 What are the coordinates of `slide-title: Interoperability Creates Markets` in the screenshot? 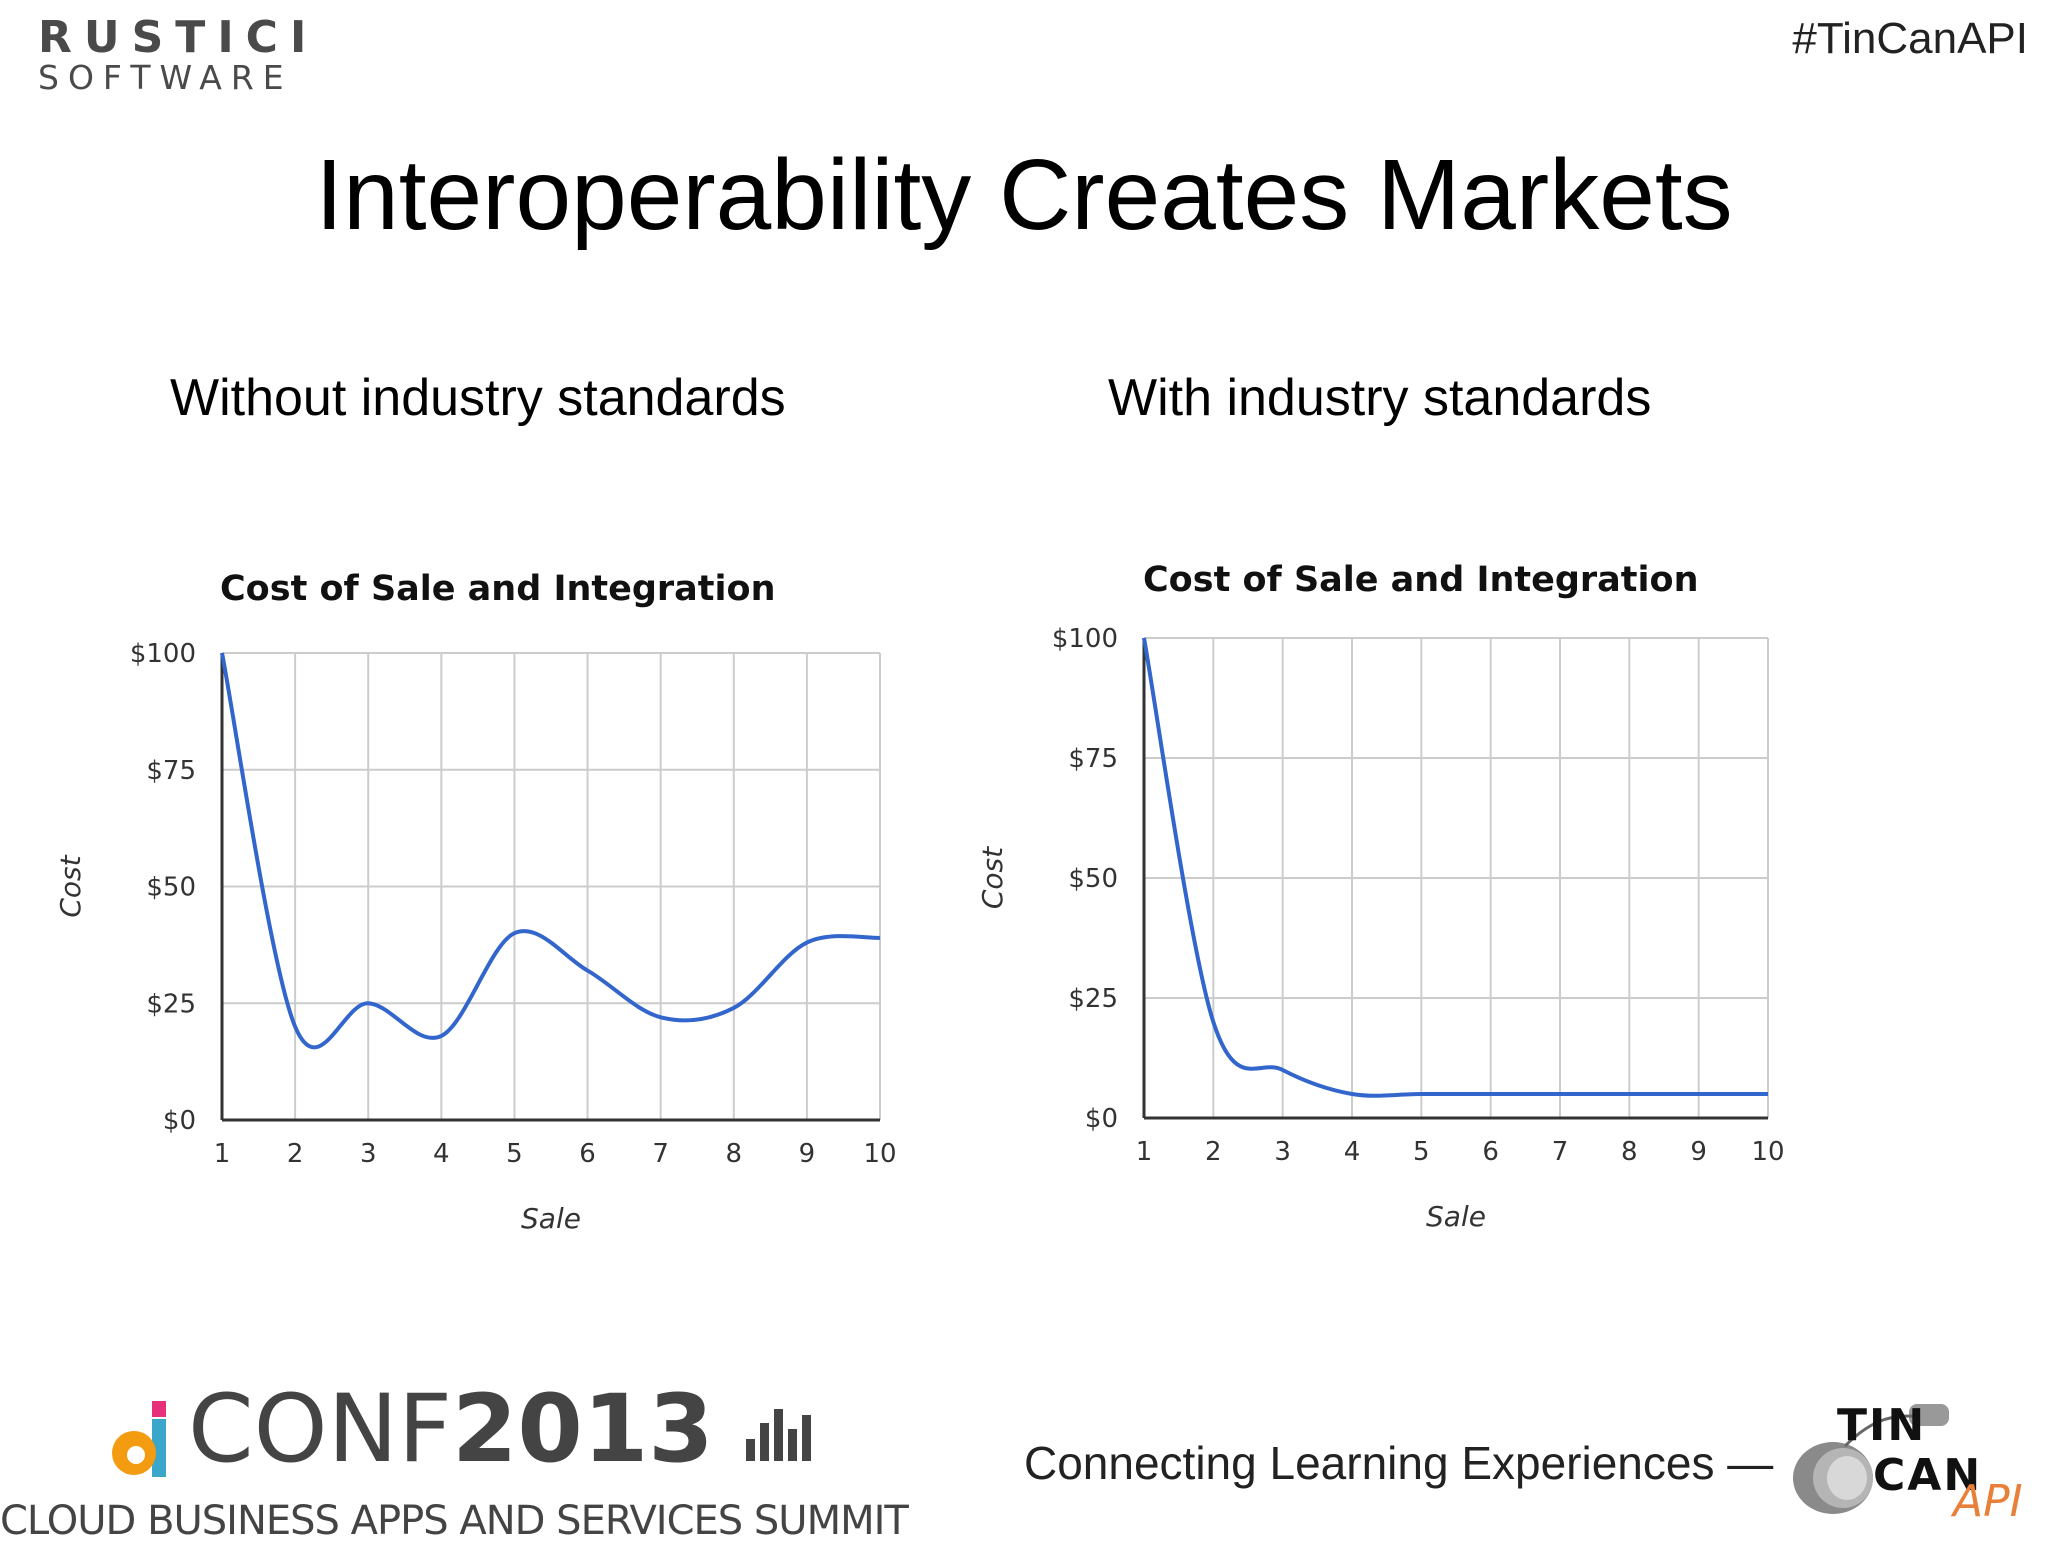 It's located at (1024, 195).